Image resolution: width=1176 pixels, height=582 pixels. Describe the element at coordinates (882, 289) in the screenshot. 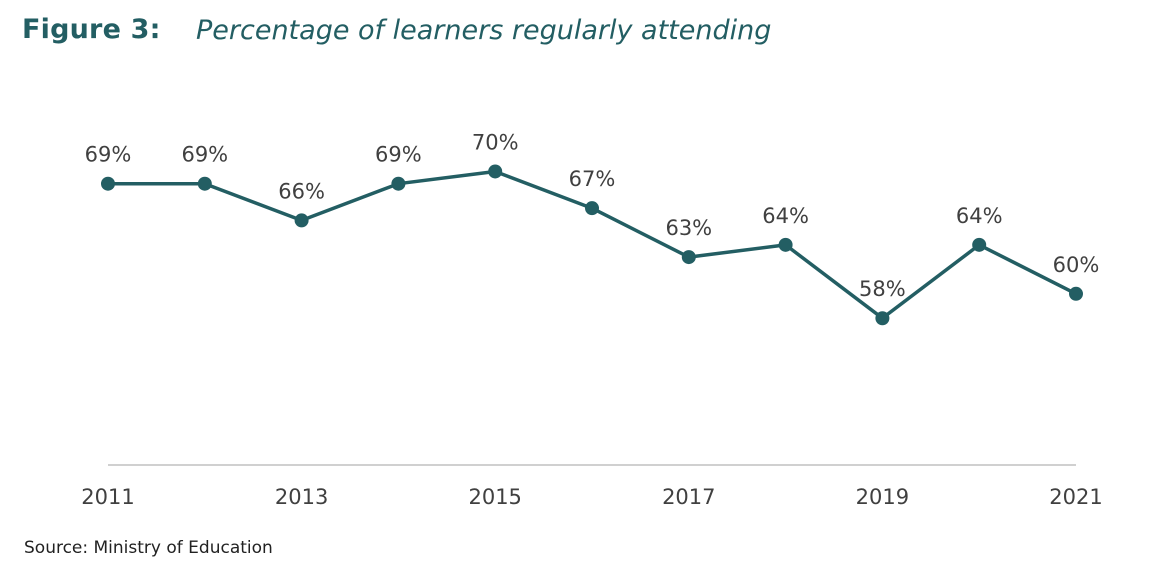

I see `data-label: 58%` at that location.